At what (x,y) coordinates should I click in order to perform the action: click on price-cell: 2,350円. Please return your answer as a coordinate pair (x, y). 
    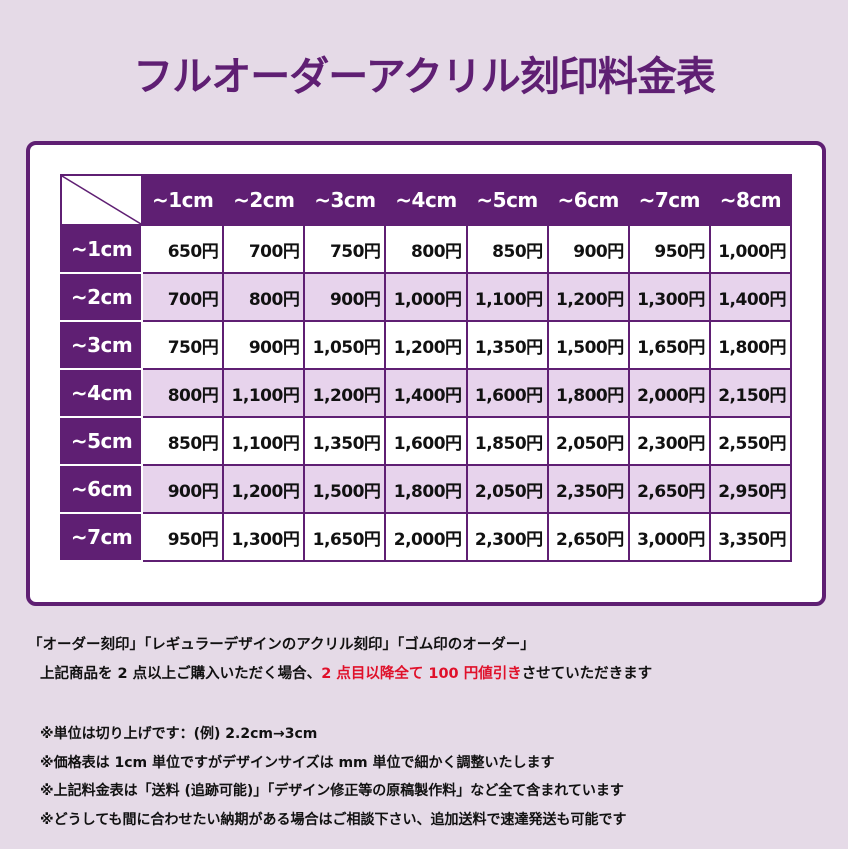
    Looking at the image, I should click on (588, 489).